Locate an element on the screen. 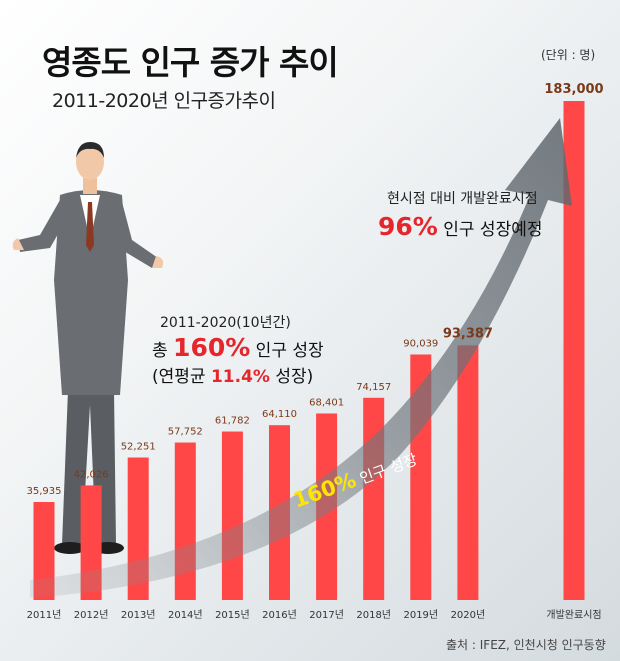  value-label: 68,401 is located at coordinates (326, 402).